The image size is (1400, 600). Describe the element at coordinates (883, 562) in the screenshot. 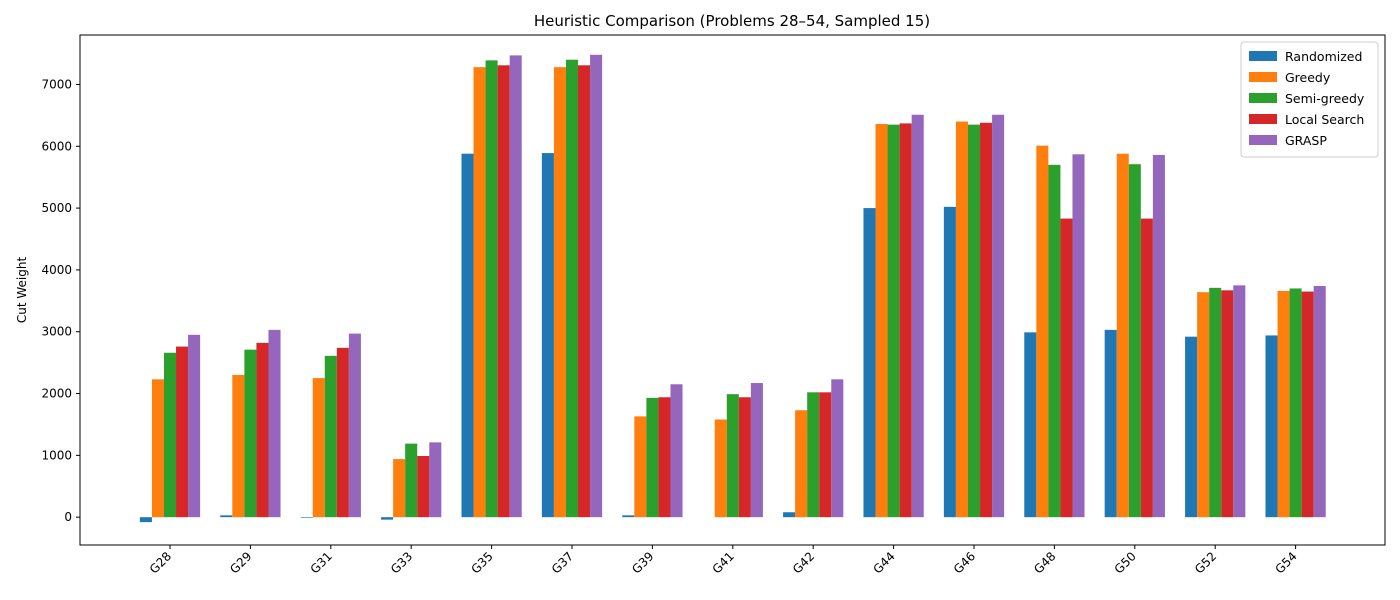

I see `x-tick-label: G44` at that location.